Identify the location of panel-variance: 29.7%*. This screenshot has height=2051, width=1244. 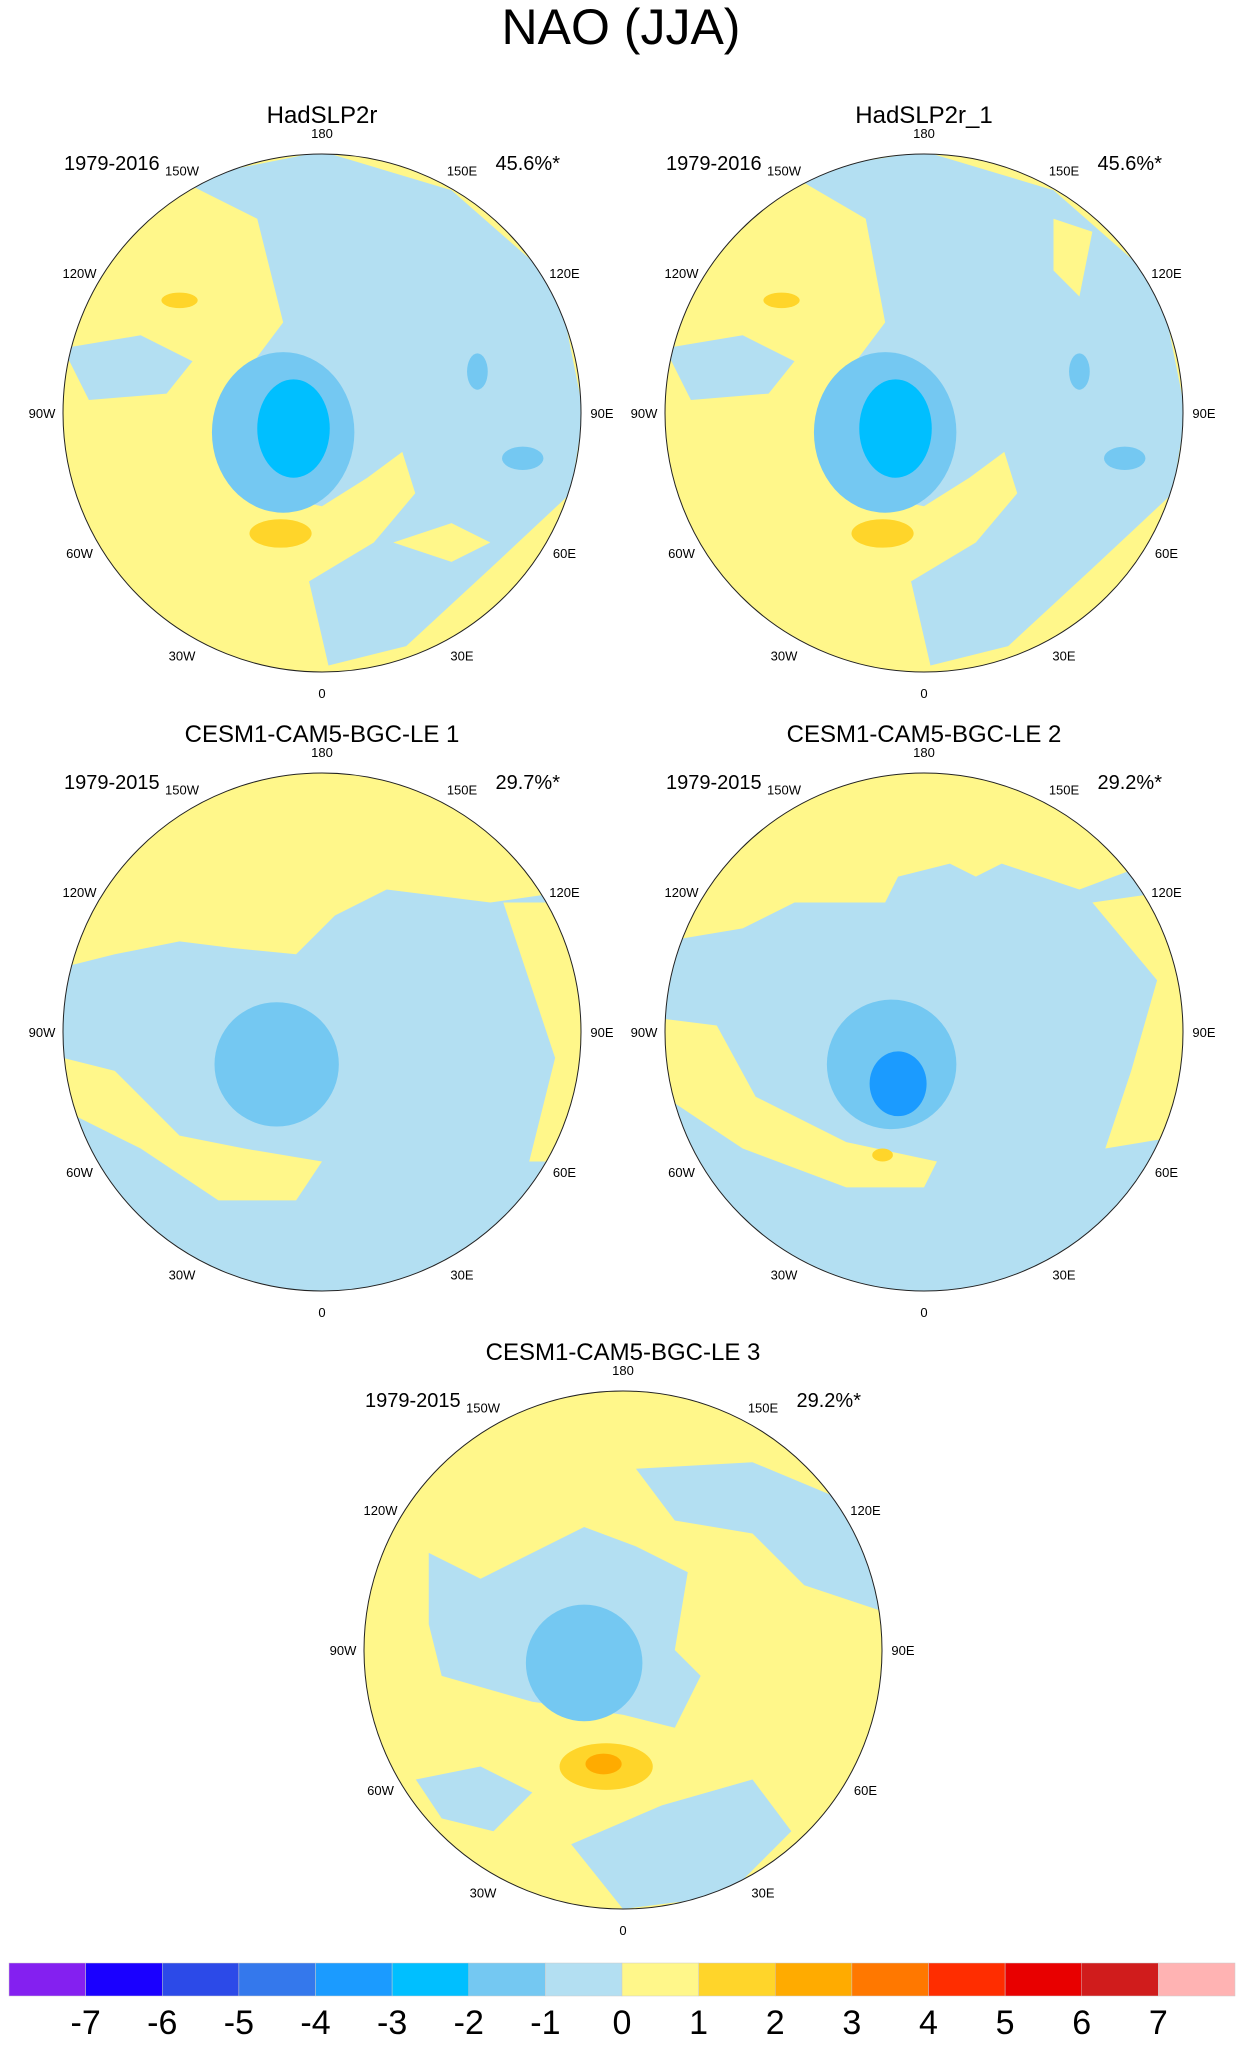
(528, 783).